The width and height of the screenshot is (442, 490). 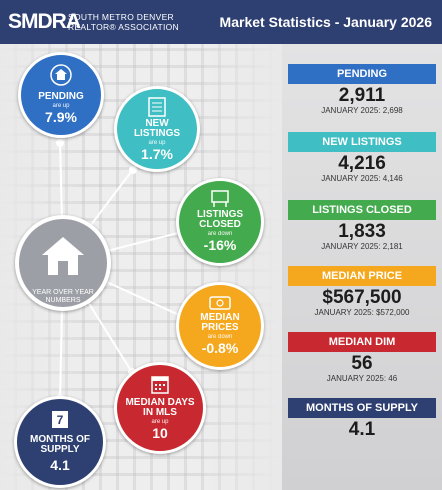 What do you see at coordinates (157, 143) in the screenshot?
I see `new-listings-direction: are up` at bounding box center [157, 143].